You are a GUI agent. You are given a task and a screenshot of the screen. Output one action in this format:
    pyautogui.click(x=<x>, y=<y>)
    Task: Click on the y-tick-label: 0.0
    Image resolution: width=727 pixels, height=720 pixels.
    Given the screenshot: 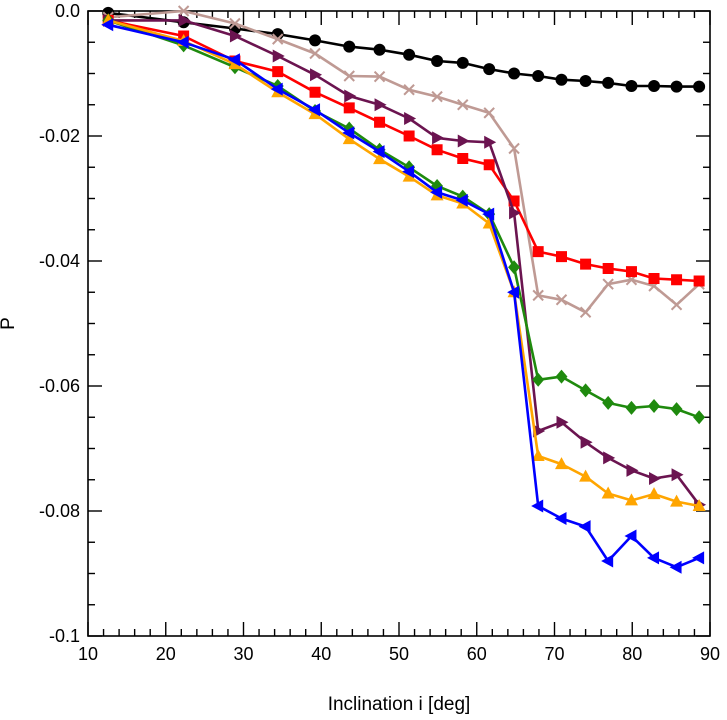 What is the action you would take?
    pyautogui.click(x=67, y=11)
    